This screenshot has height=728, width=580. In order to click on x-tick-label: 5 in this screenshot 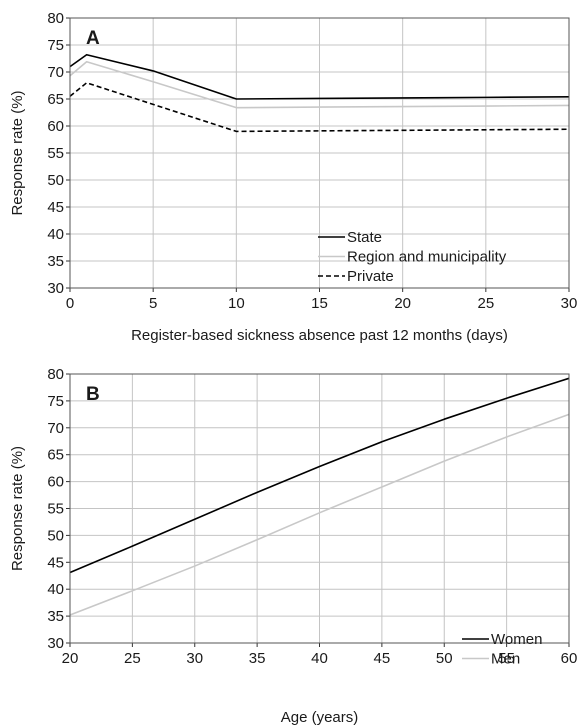, I will do `click(153, 303)`.